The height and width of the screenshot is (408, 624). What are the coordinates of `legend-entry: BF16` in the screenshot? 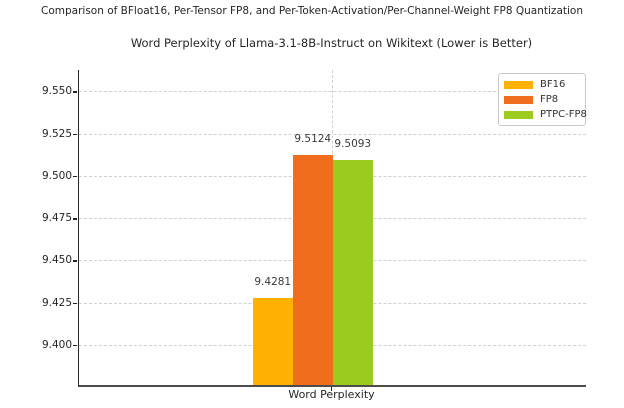 It's located at (542, 84).